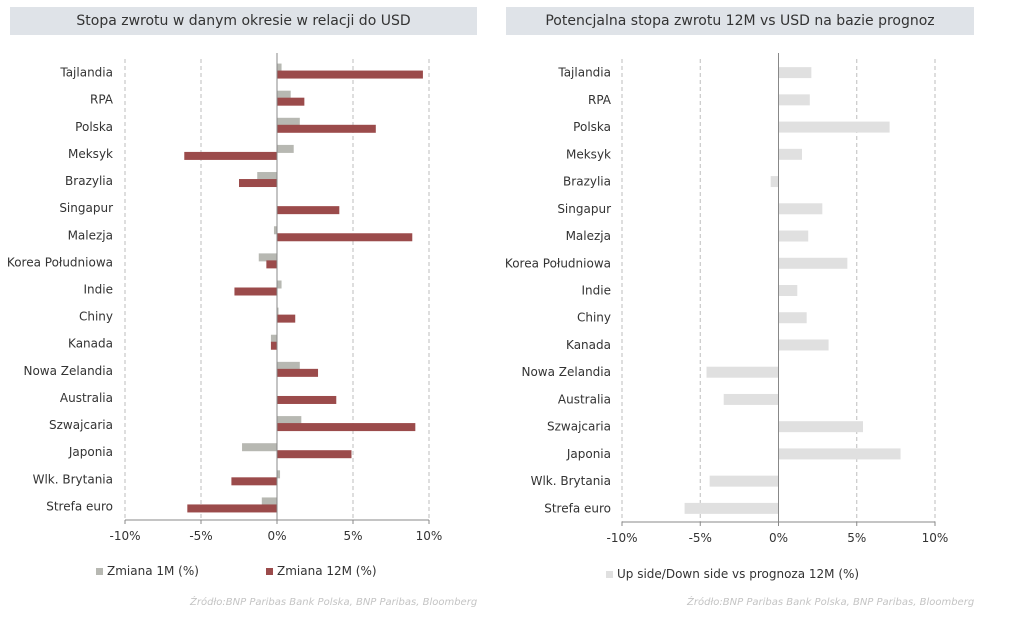  What do you see at coordinates (271, 264) in the screenshot?
I see `left-bar-korea-poludniowa-zmiana-12m` at bounding box center [271, 264].